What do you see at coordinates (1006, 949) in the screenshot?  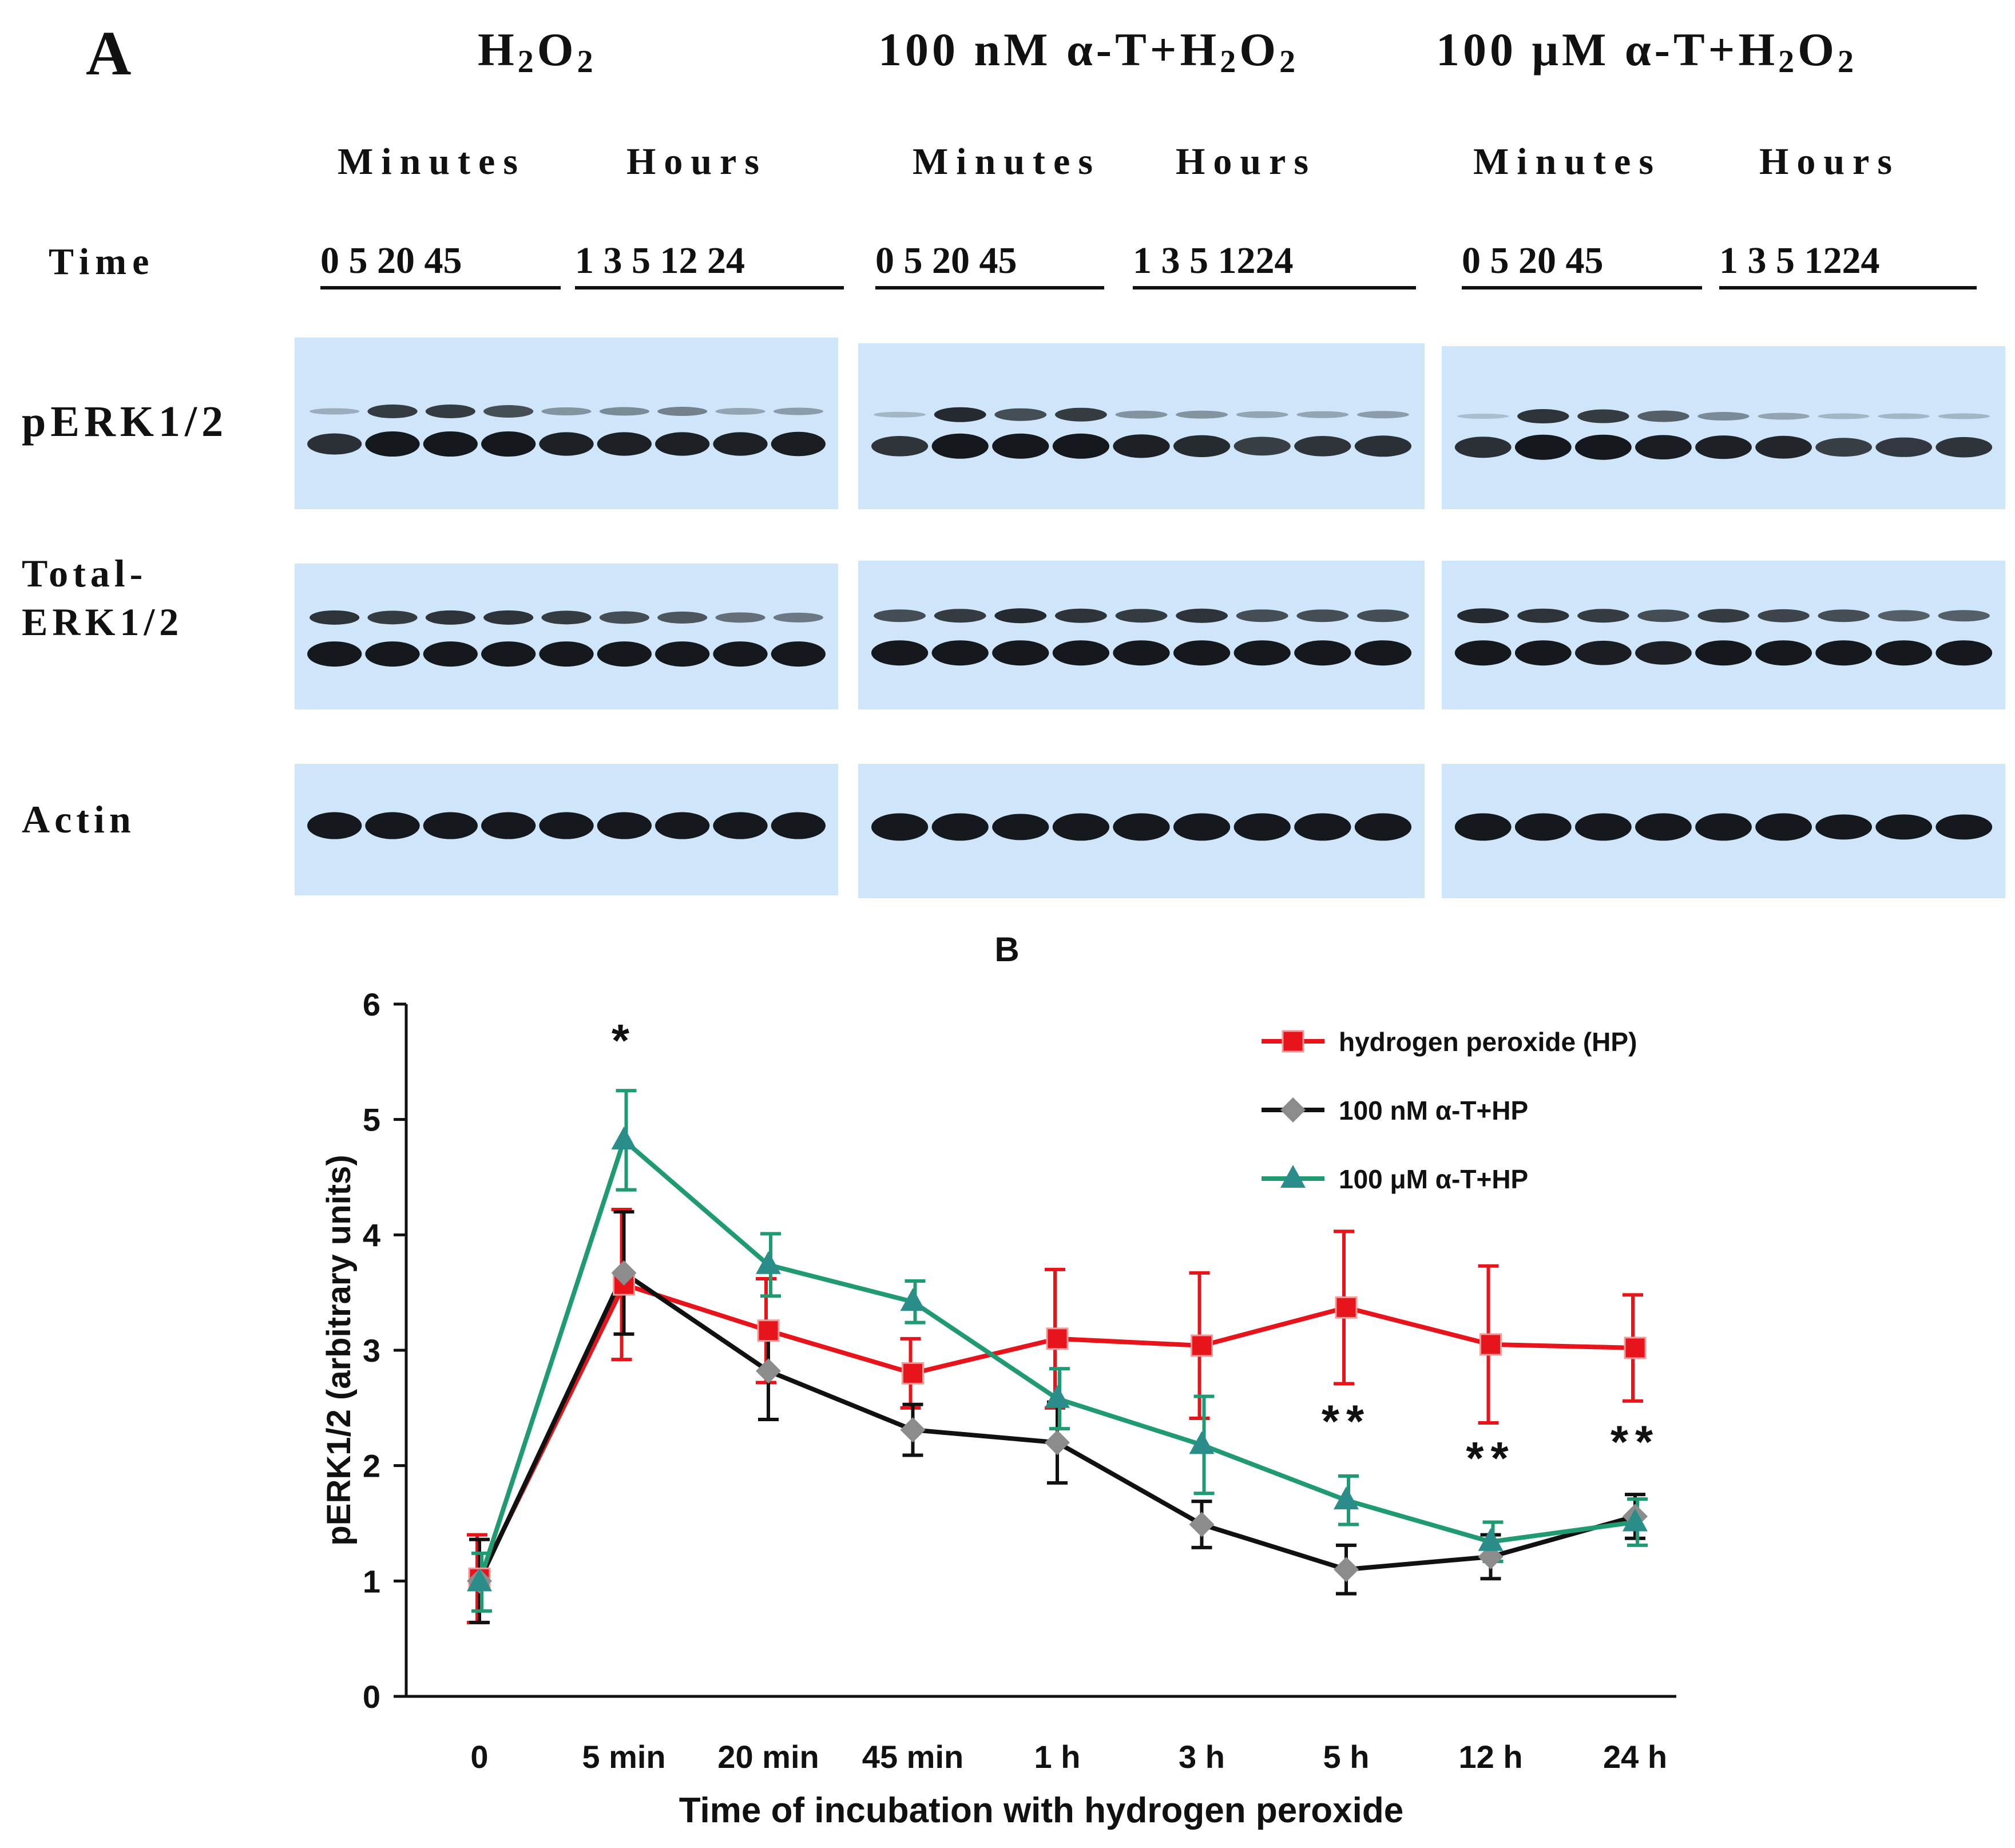 I see `chart-title: B` at bounding box center [1006, 949].